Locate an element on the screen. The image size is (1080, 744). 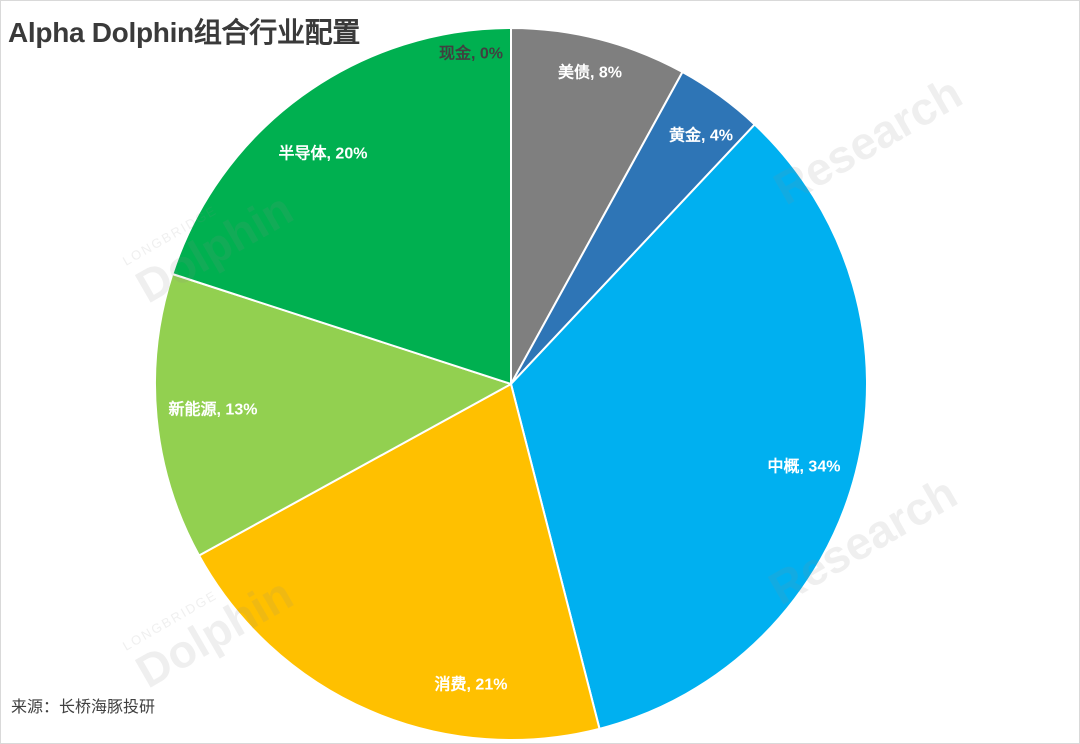
pie-slice-us-treasuries is located at coordinates (597, 206).